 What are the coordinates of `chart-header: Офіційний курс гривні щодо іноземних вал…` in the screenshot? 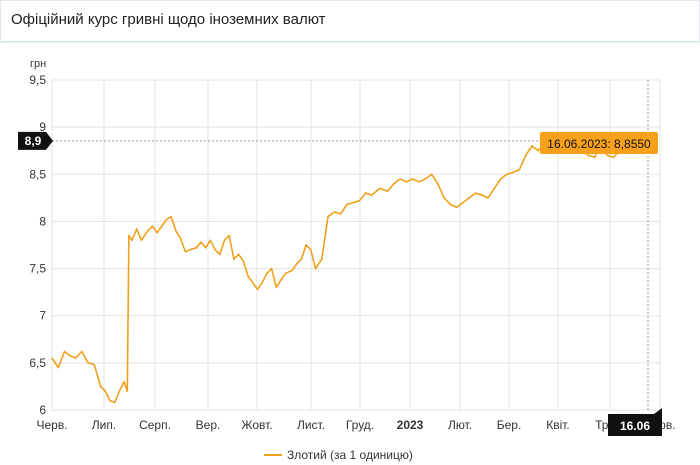 It's located at (350, 21).